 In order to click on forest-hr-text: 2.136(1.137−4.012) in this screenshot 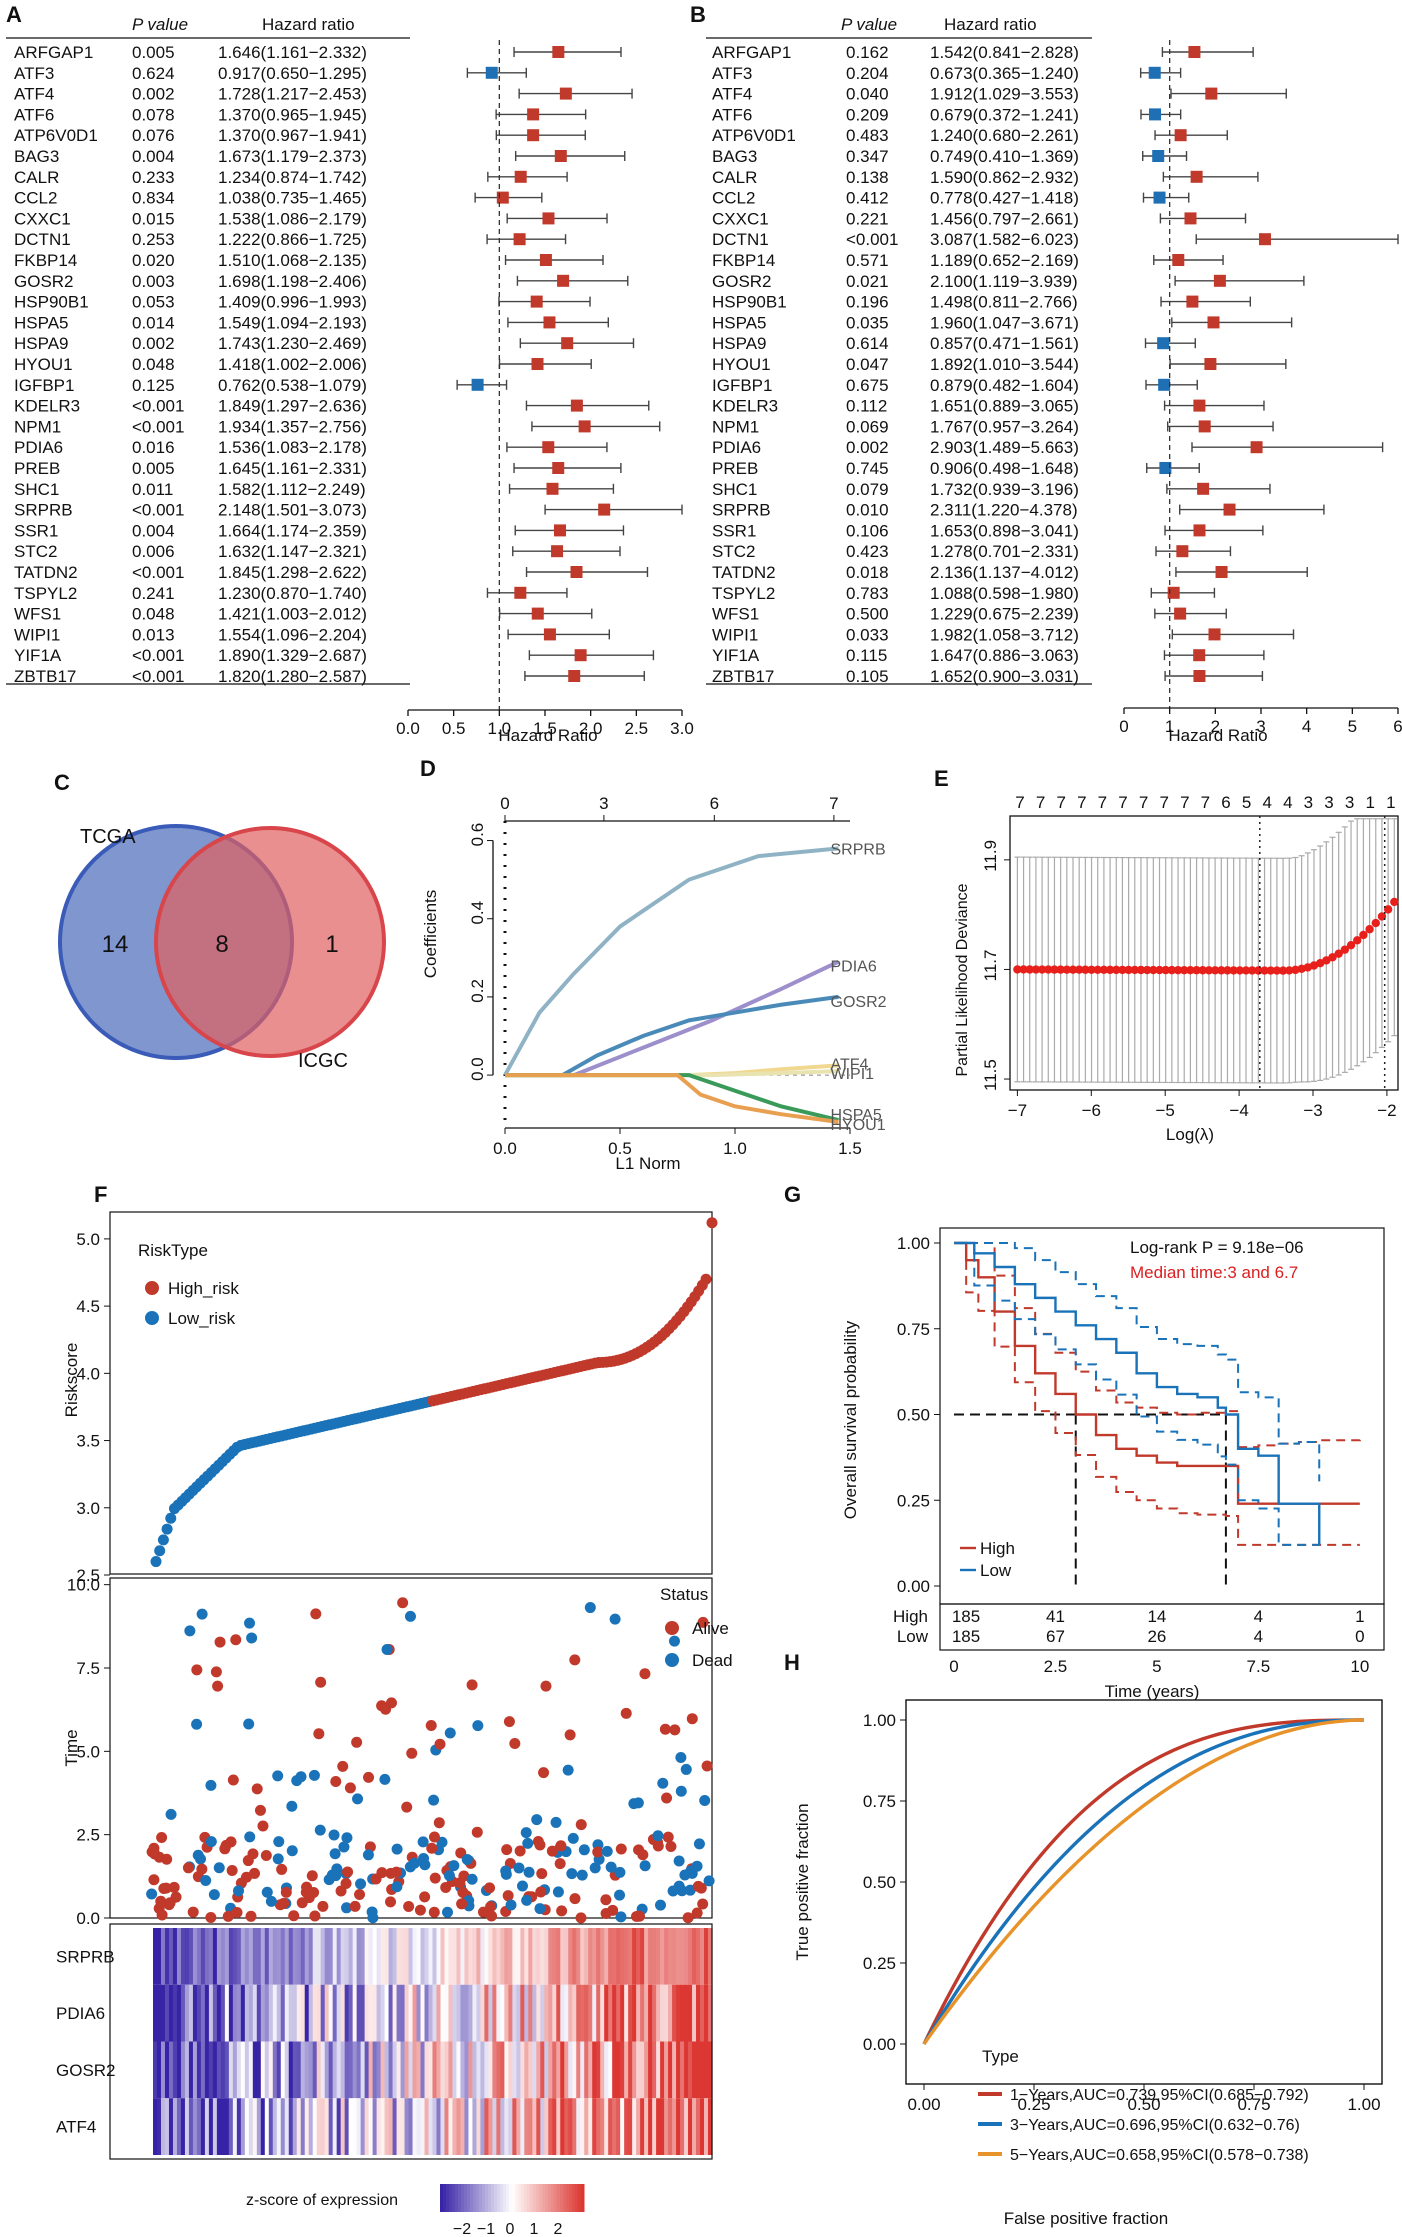, I will do `click(1004, 572)`.